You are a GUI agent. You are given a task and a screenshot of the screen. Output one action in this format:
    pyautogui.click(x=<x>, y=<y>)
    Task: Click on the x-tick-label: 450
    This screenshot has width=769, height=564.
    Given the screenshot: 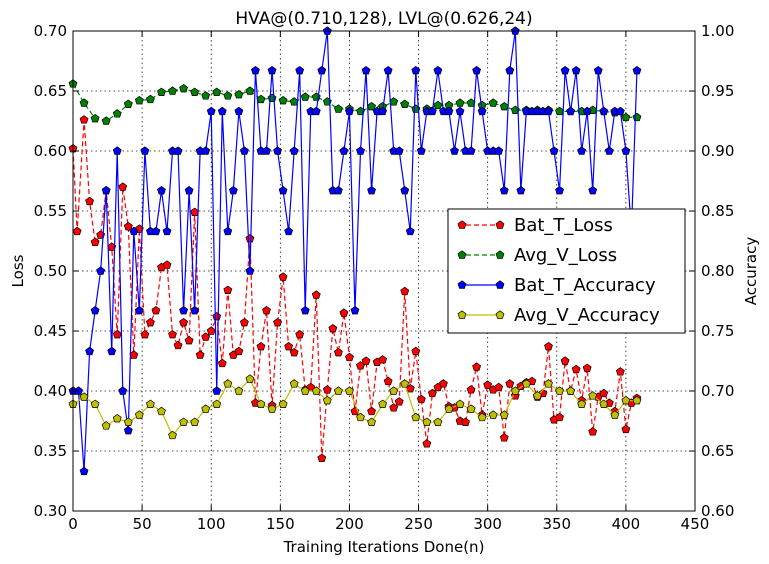 What is the action you would take?
    pyautogui.click(x=695, y=524)
    